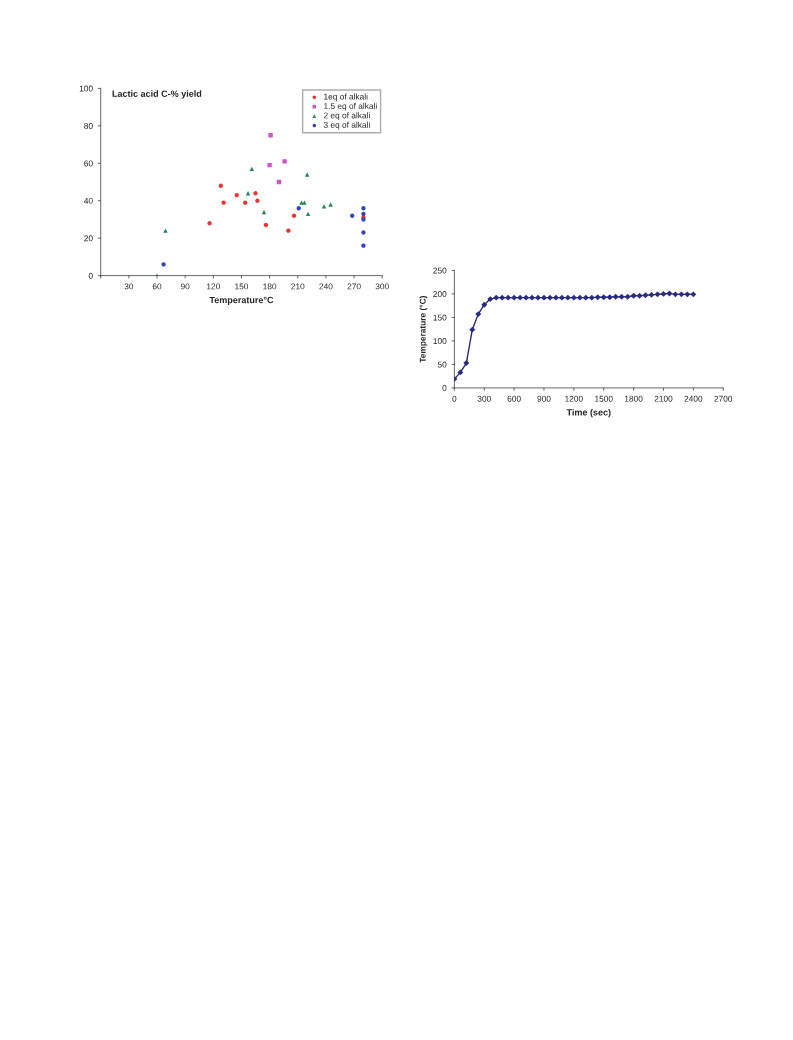 This screenshot has height=1040, width=793. Describe the element at coordinates (157, 94) in the screenshot. I see `chart-title: Lactic acid C-% yield` at that location.